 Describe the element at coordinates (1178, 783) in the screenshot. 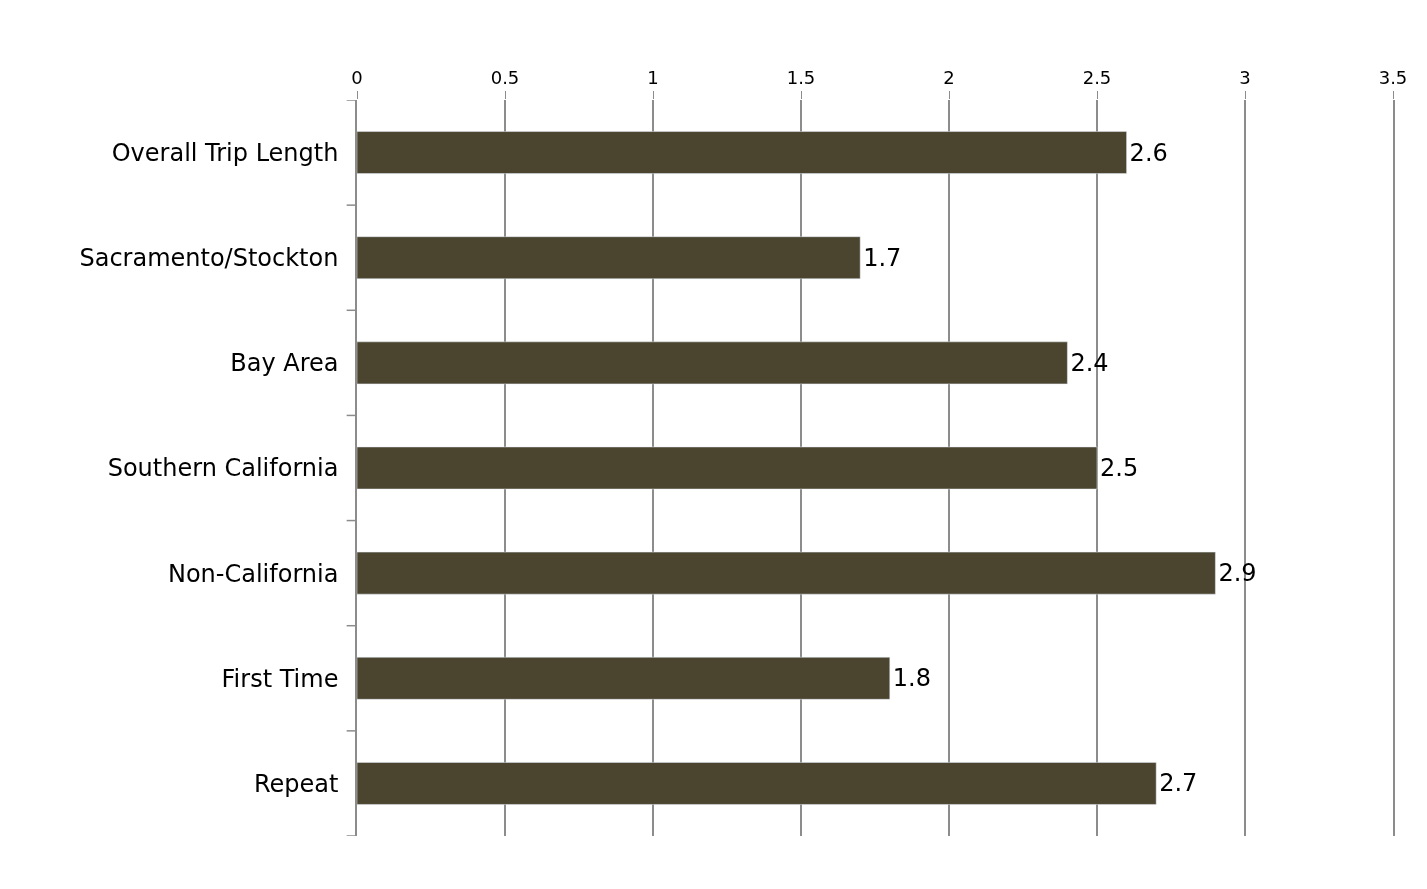

I see `data-label: 2.7` at that location.